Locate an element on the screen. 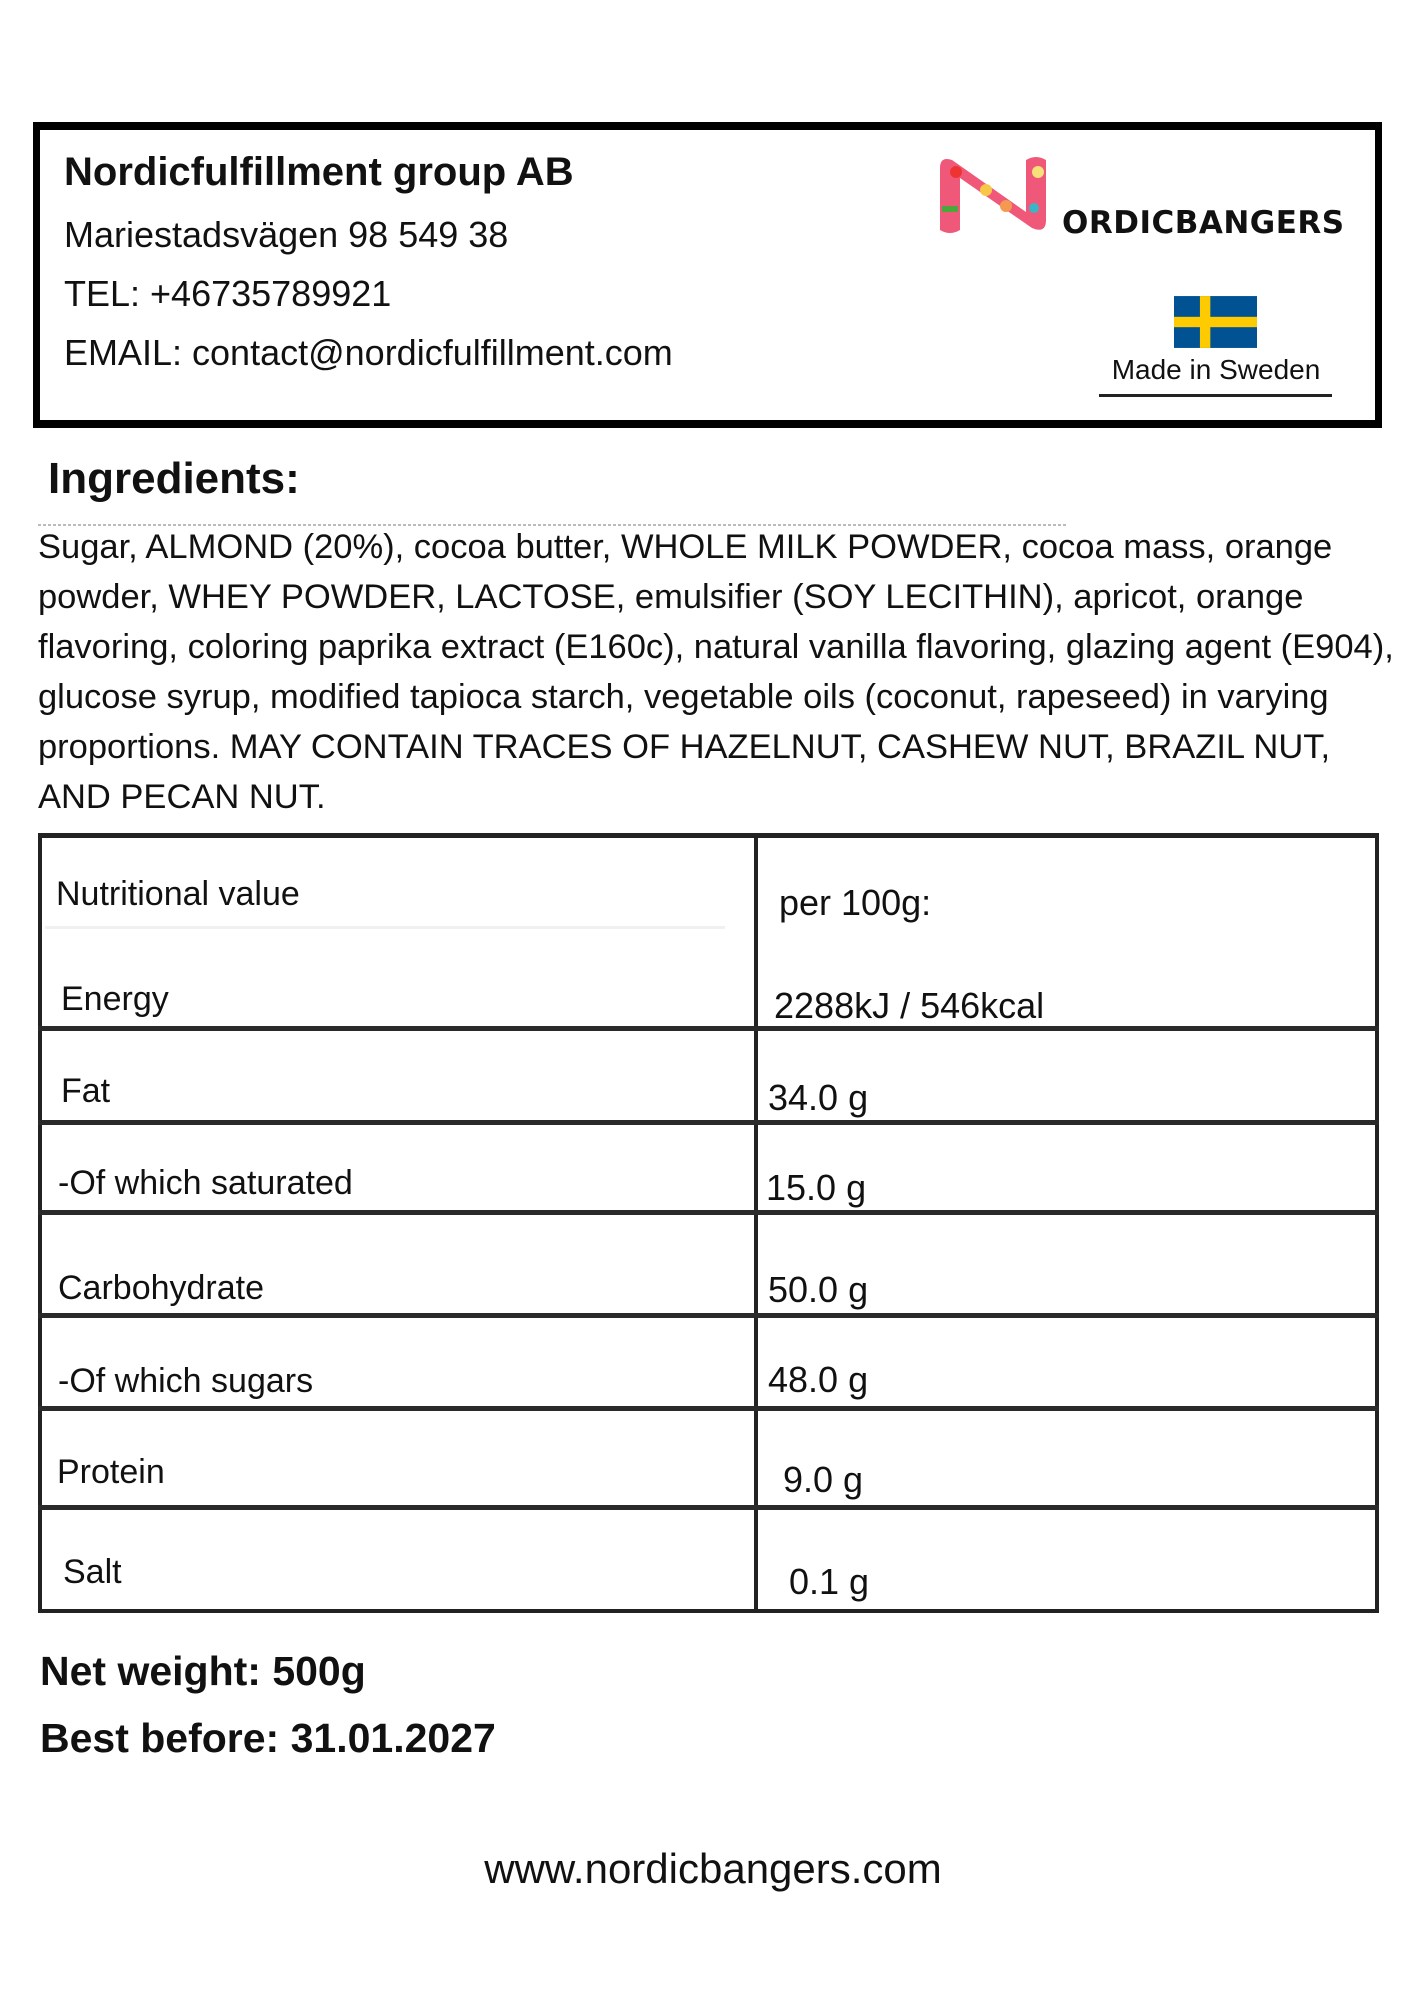 Image resolution: width=1414 pixels, height=2000 pixels. nutrition-header-label: Nutritional value is located at coordinates (178, 894).